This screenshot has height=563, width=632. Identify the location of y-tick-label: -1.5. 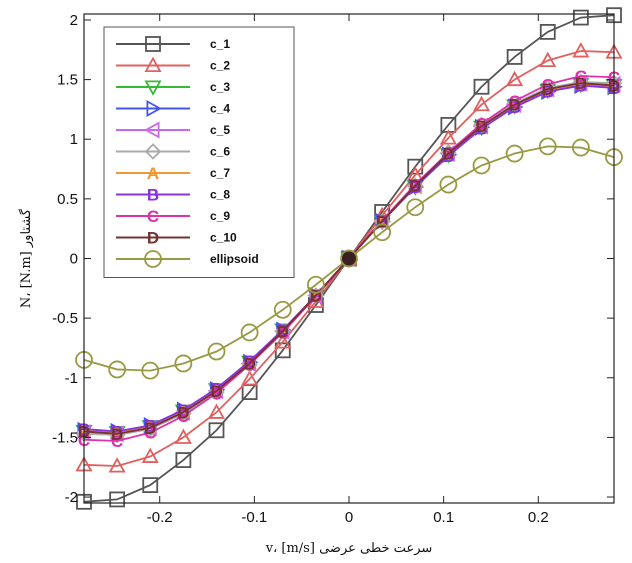
(65, 437).